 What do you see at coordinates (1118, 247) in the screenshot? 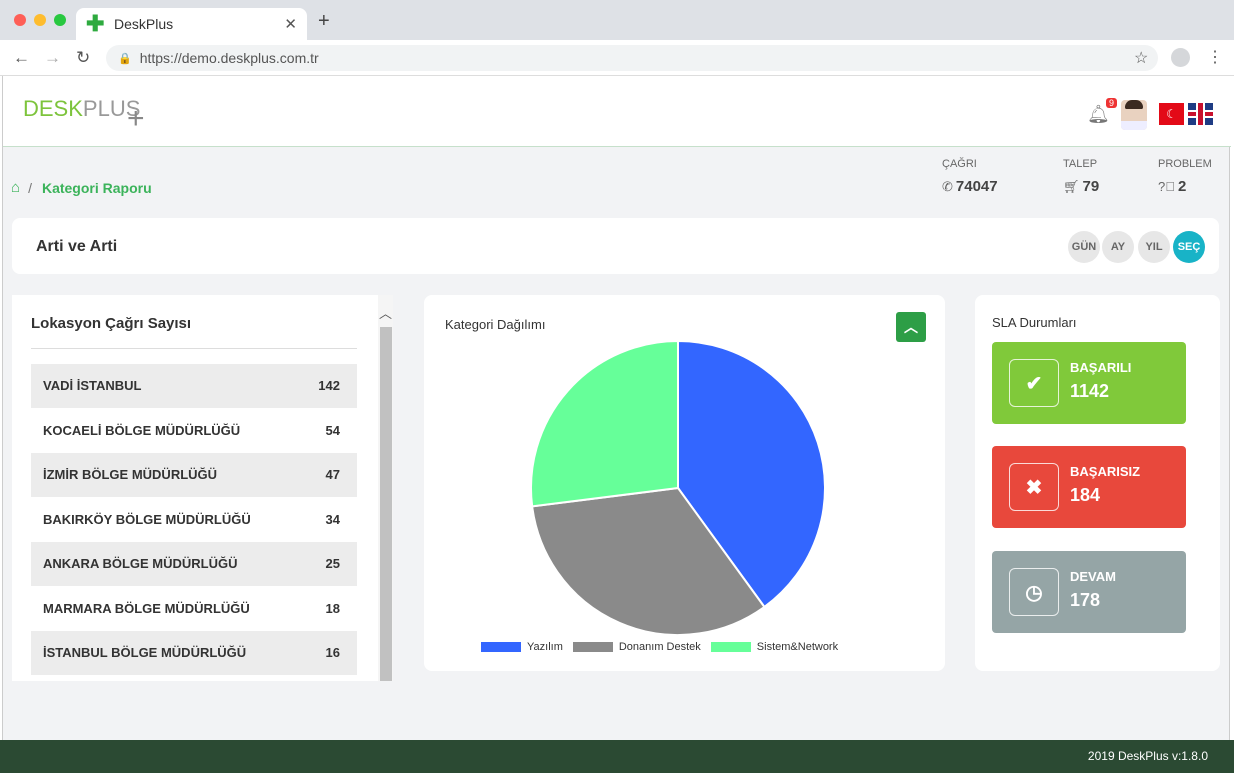
I see `period-ay-button: AY` at bounding box center [1118, 247].